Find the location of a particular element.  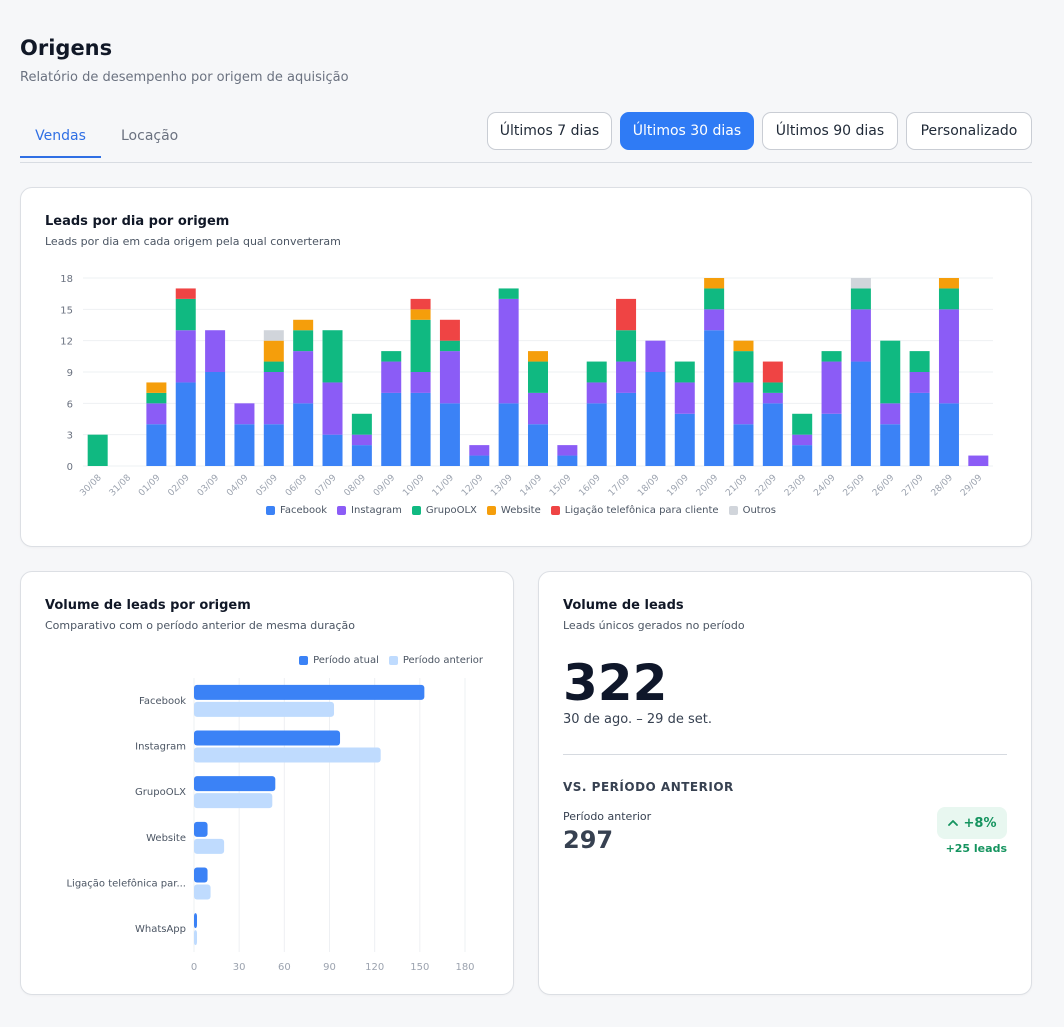

x-tick-label: 10/09 is located at coordinates (414, 486).